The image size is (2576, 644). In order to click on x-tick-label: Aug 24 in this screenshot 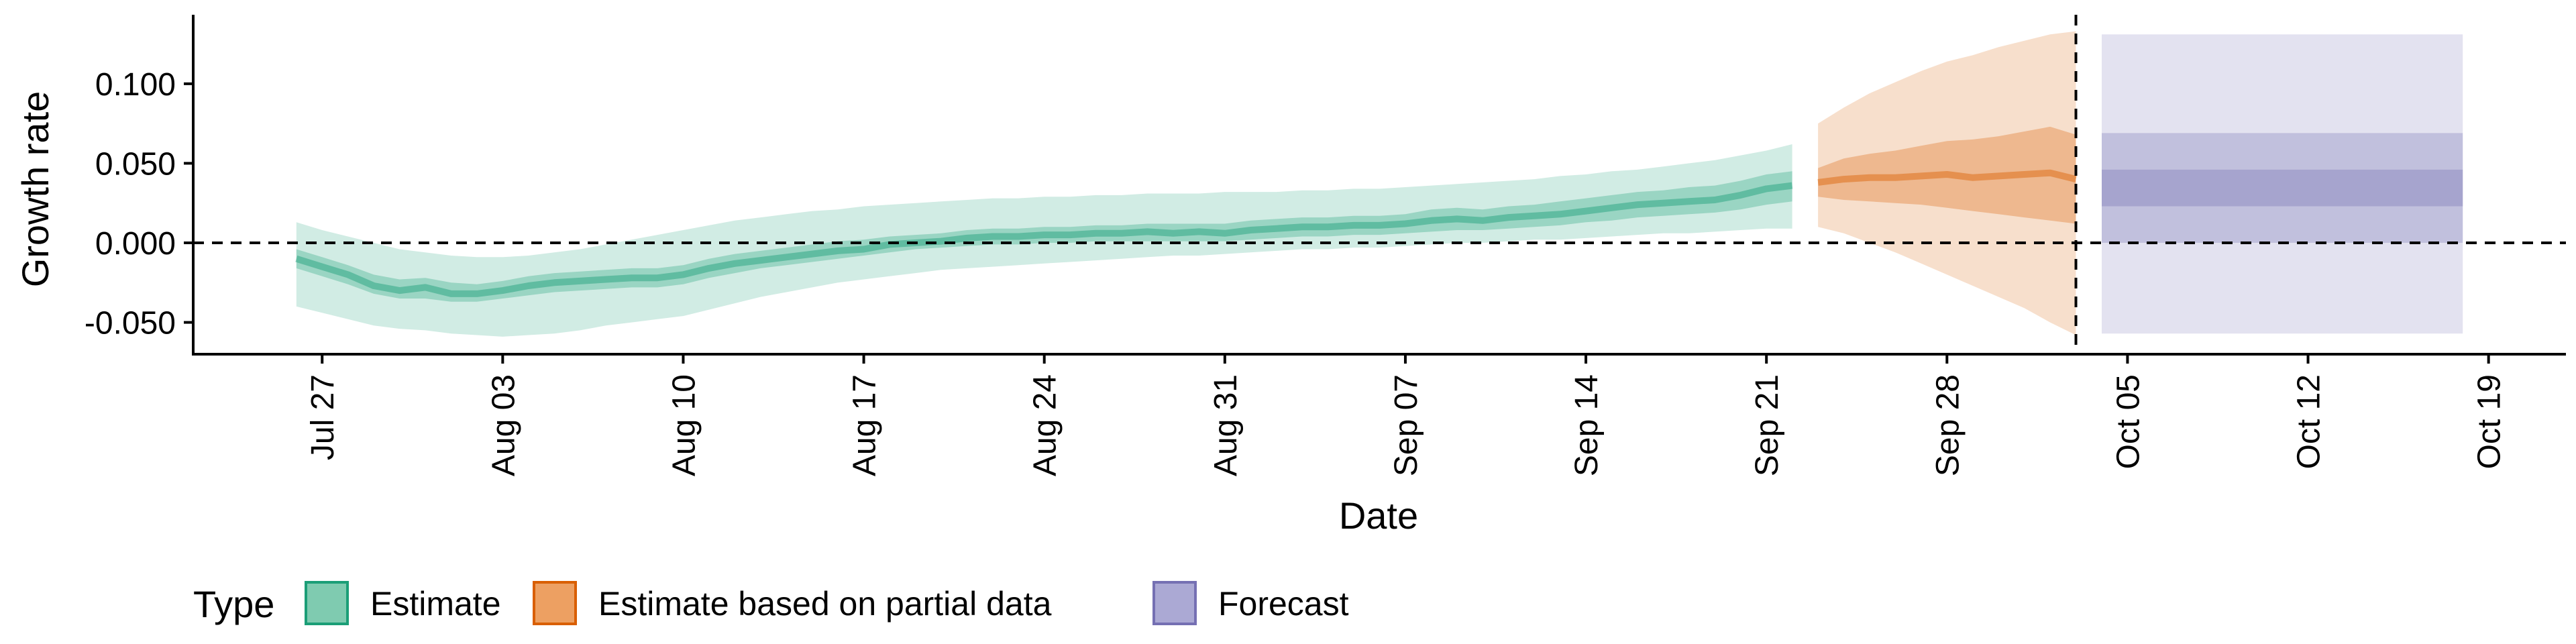, I will do `click(1045, 425)`.